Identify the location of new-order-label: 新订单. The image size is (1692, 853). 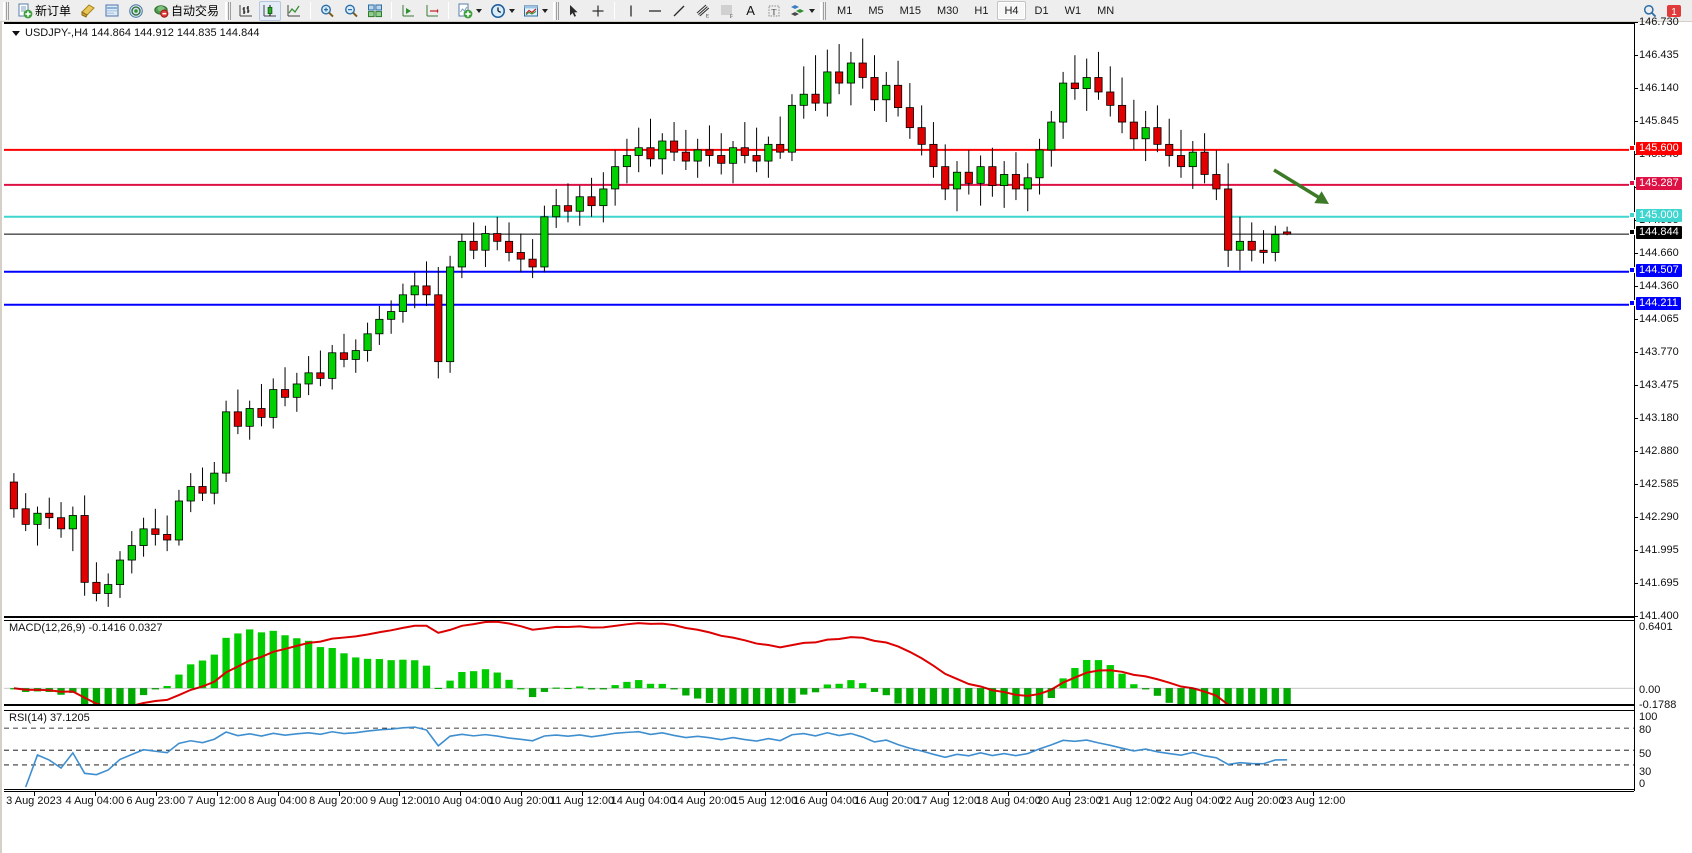
(53, 11).